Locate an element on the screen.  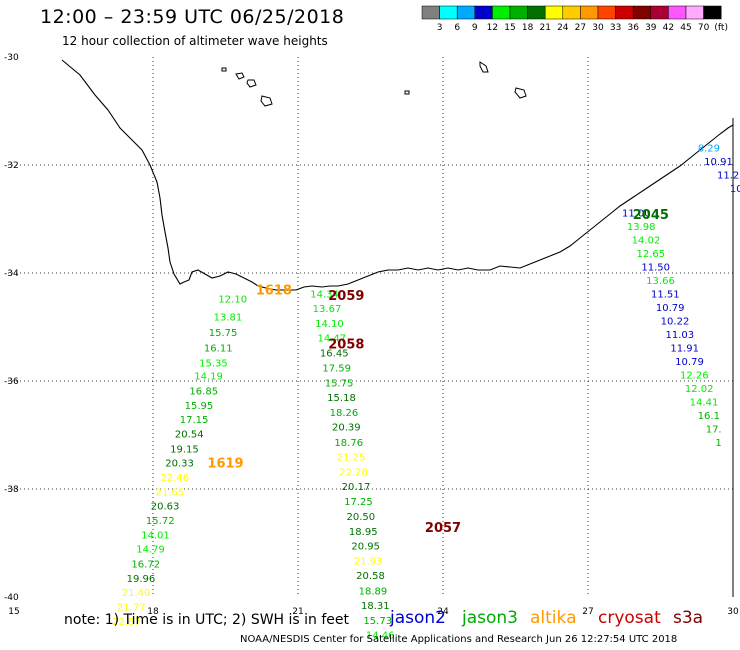
scale-label: 36 is located at coordinates (633, 28).